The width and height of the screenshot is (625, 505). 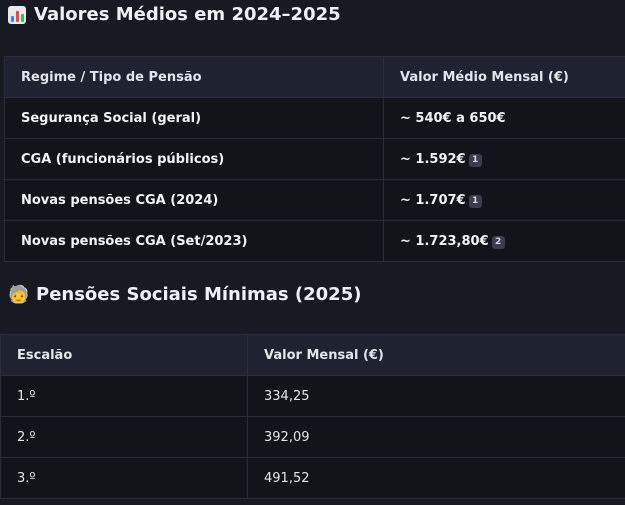 I want to click on table-header-row: Escalão Valor Mensal (€), so click(x=312, y=355).